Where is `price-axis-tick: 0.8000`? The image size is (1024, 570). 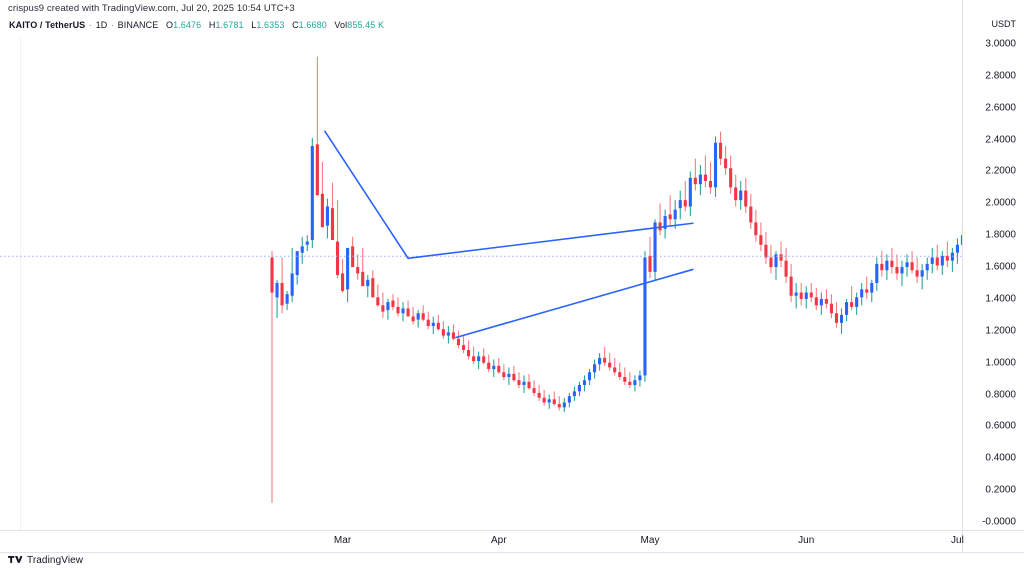
price-axis-tick: 0.8000 is located at coordinates (1000, 395).